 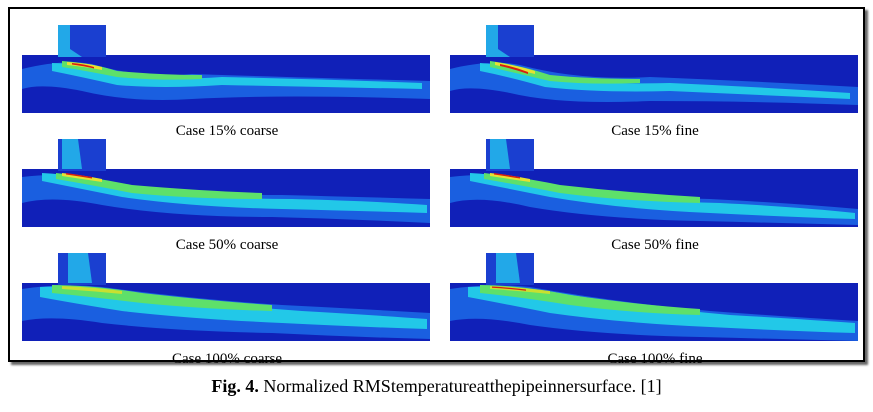 I want to click on panel-label: Case 100% coarse, so click(x=227, y=359).